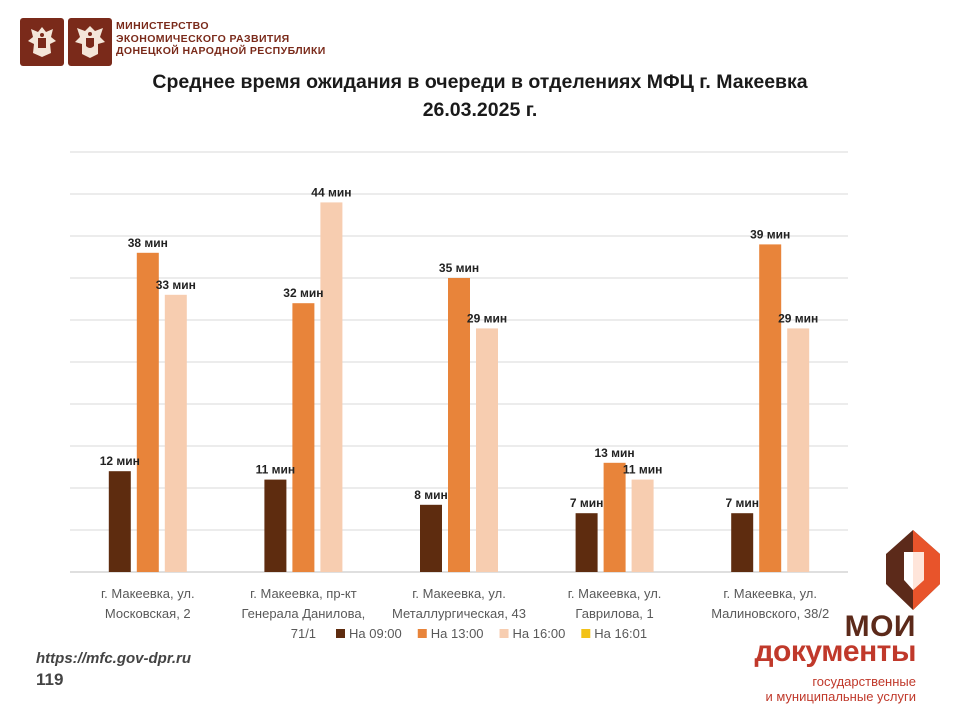 The width and height of the screenshot is (960, 720). I want to click on category-label: г. Макеевка, пр-кт, so click(303, 593).